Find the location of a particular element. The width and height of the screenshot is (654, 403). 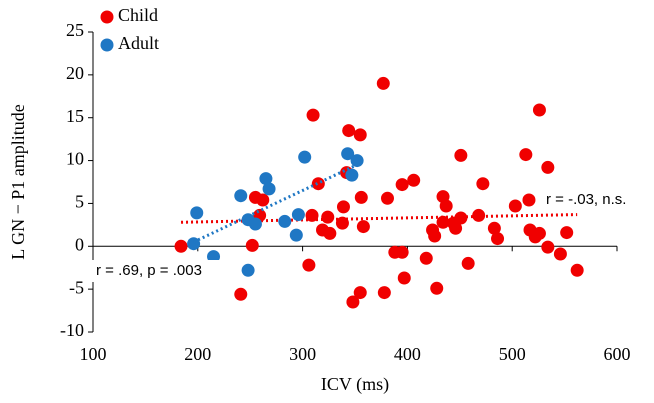

y-tick-label: 5 is located at coordinates (79, 202).